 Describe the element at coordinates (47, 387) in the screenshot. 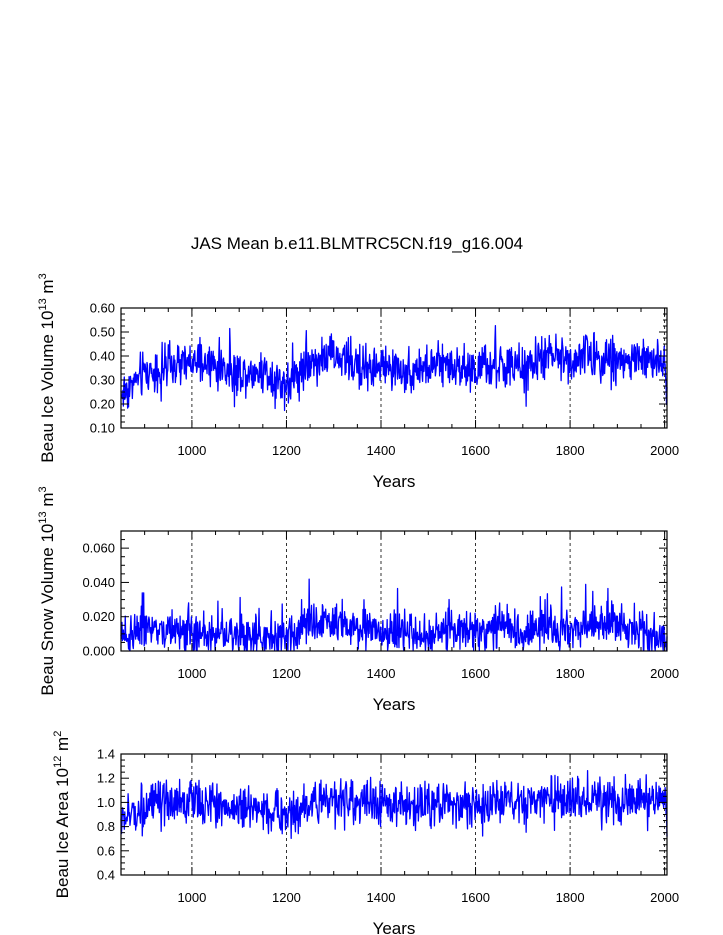

I see `y-axis-label-main: Beau Ice Volume 10` at that location.